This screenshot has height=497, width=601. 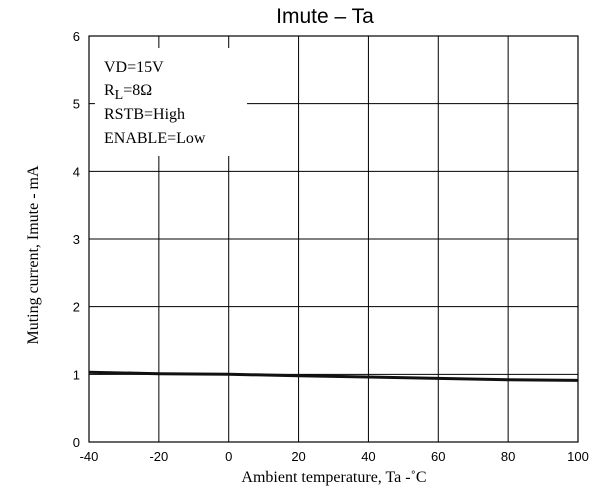 I want to click on x-tick-label: 20, so click(x=298, y=456).